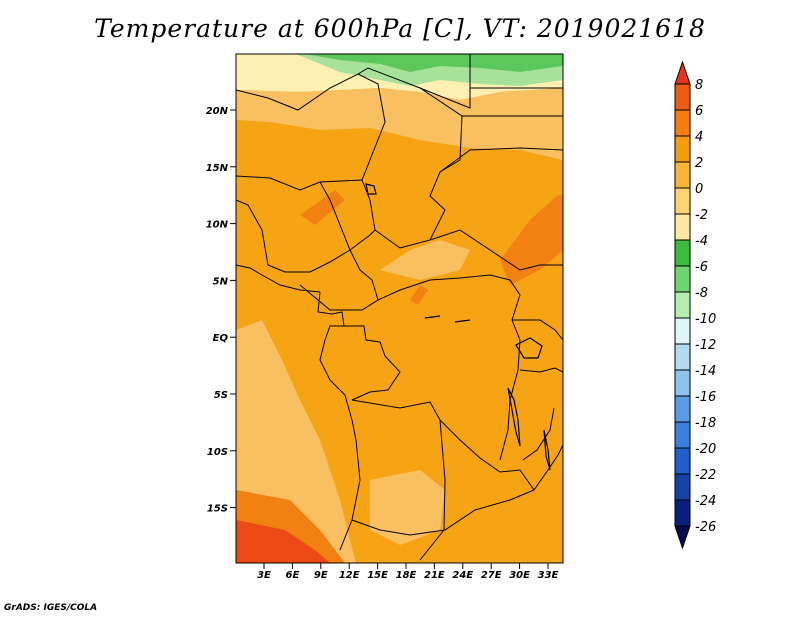 The height and width of the screenshot is (618, 800). Describe the element at coordinates (434, 575) in the screenshot. I see `lon-tick-label: 21E` at that location.